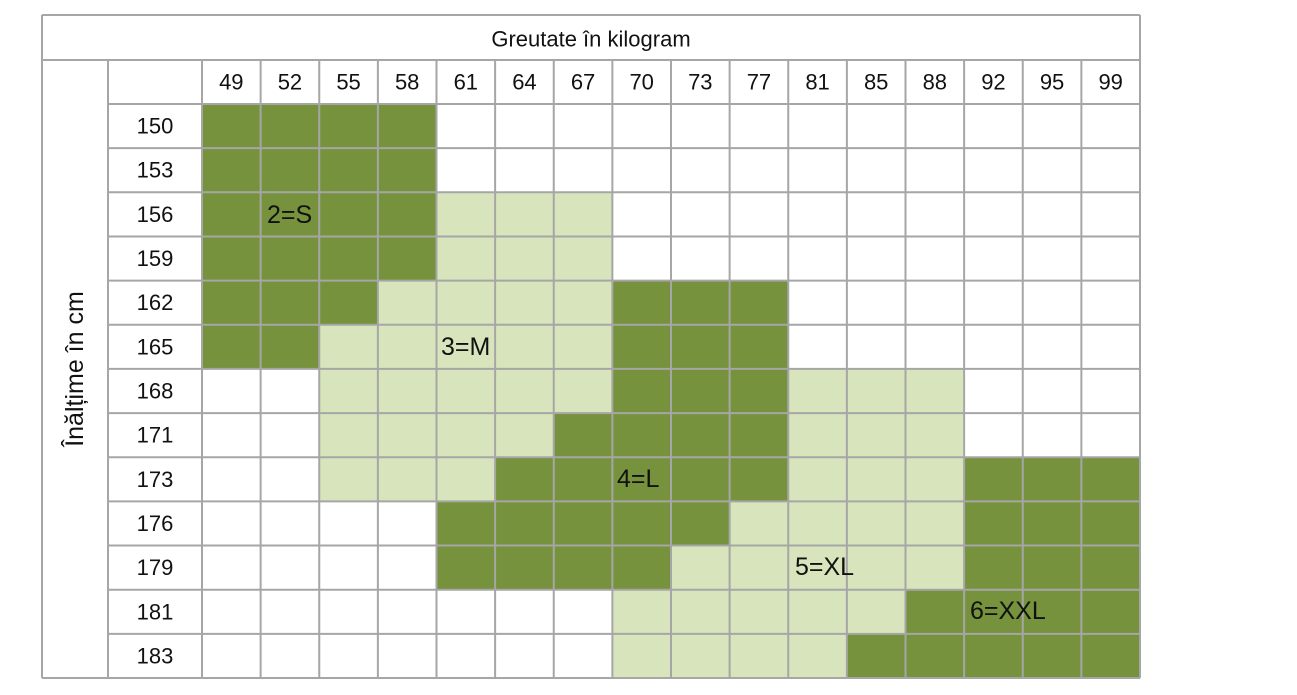 This screenshot has width=1297, height=695. What do you see at coordinates (155, 523) in the screenshot?
I see `height-label: 176` at bounding box center [155, 523].